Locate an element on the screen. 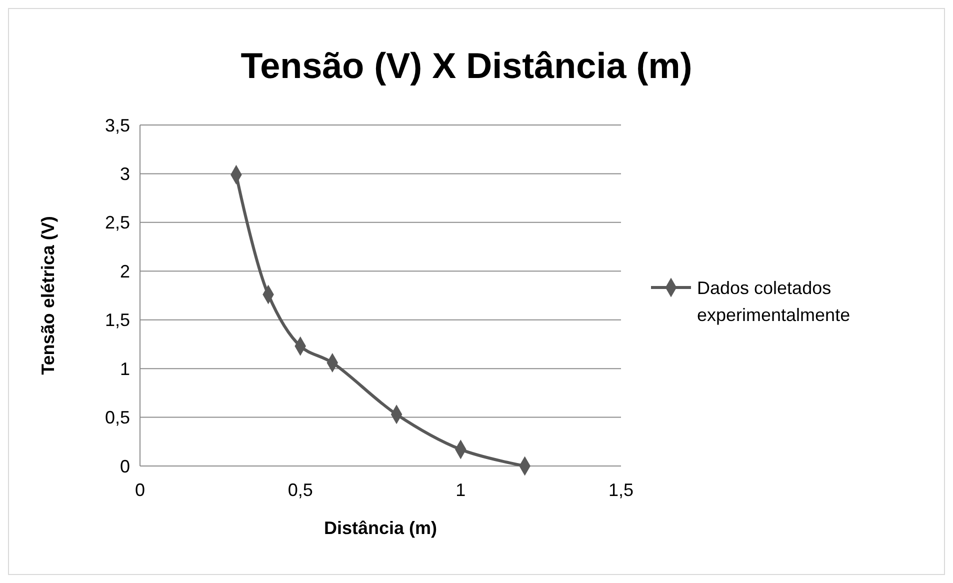 The image size is (953, 583). y-tick-label: 3,5 is located at coordinates (117, 125).